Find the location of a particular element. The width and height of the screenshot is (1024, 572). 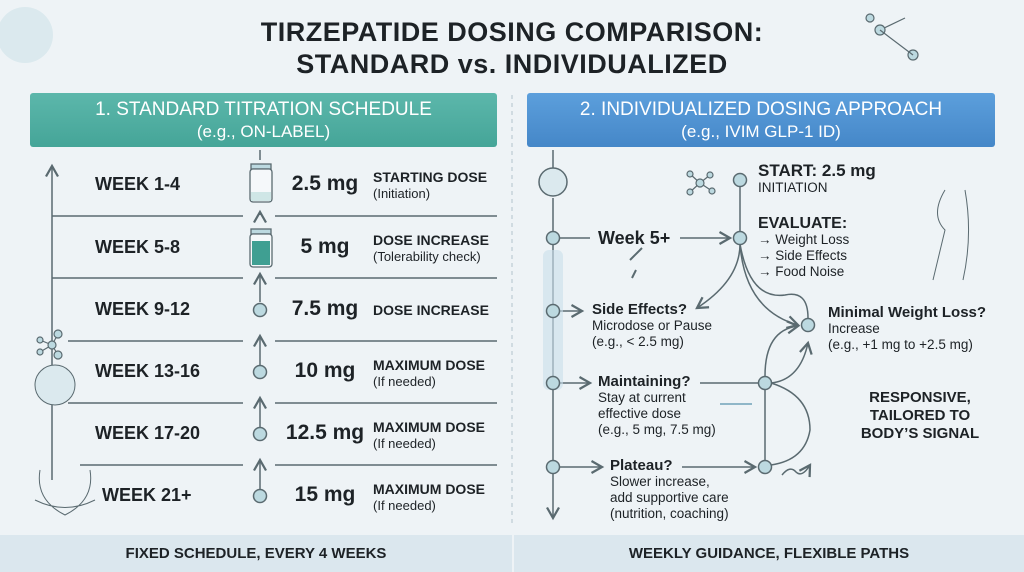

vial-empty-icon is located at coordinates (261, 183).